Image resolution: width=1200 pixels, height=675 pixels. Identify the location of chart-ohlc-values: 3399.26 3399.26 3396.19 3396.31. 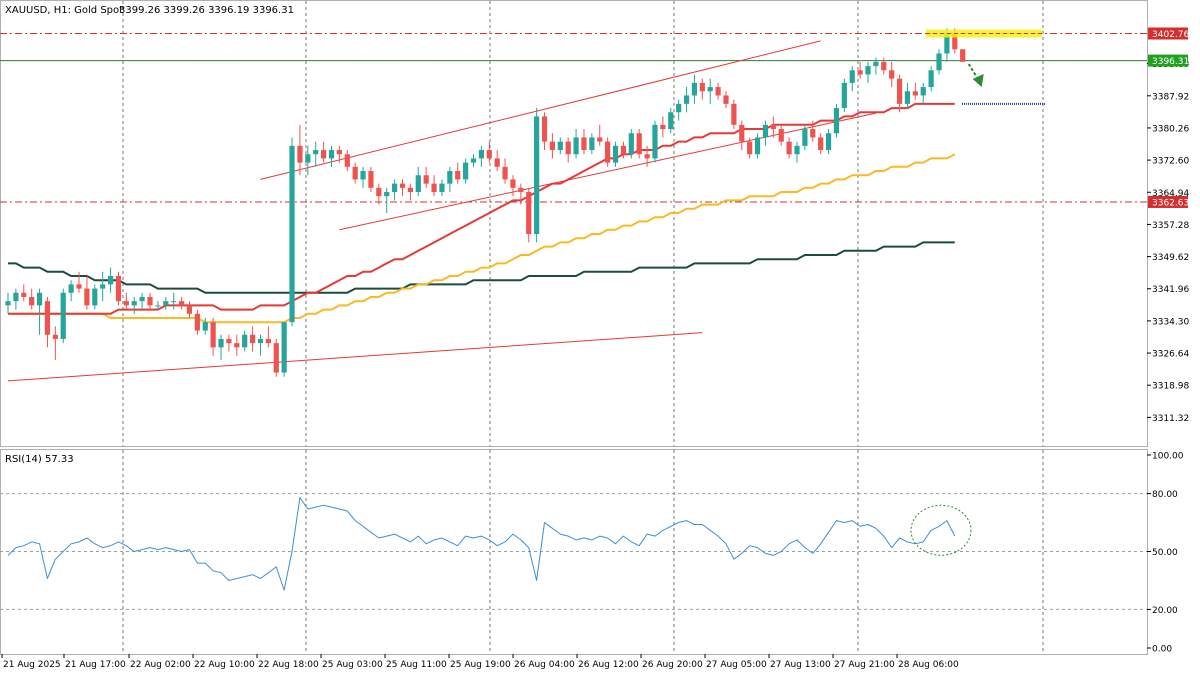
(206, 10).